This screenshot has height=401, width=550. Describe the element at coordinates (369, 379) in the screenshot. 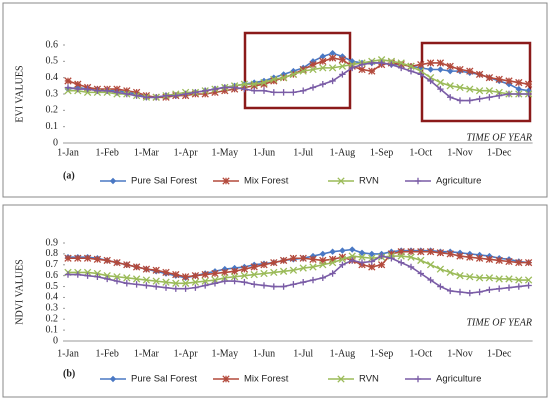

I see `legend-label: RVN` at that location.